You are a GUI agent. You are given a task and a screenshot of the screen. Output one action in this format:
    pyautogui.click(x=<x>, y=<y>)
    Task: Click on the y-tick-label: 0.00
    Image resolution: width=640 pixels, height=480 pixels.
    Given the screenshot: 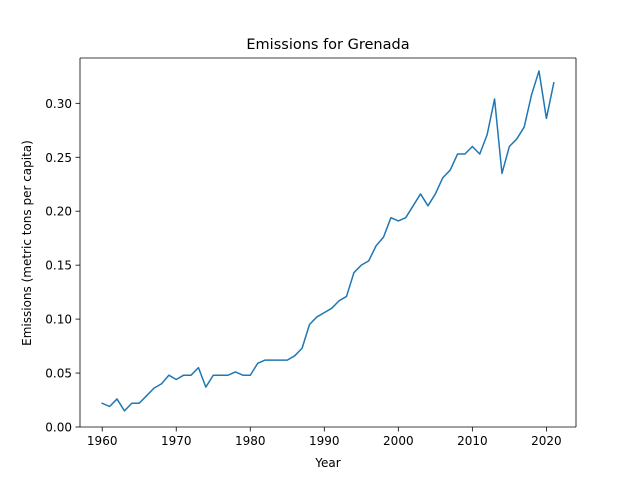 What is the action you would take?
    pyautogui.click(x=58, y=428)
    